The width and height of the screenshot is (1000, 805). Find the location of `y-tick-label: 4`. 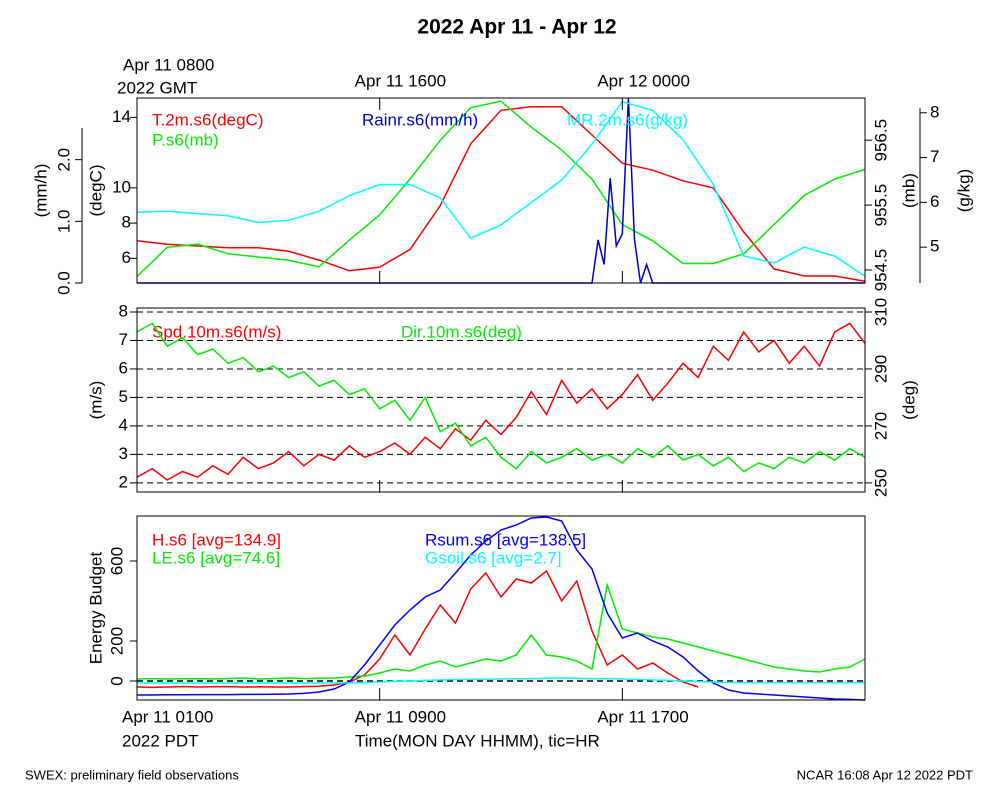

y-tick-label: 4 is located at coordinates (123, 424).